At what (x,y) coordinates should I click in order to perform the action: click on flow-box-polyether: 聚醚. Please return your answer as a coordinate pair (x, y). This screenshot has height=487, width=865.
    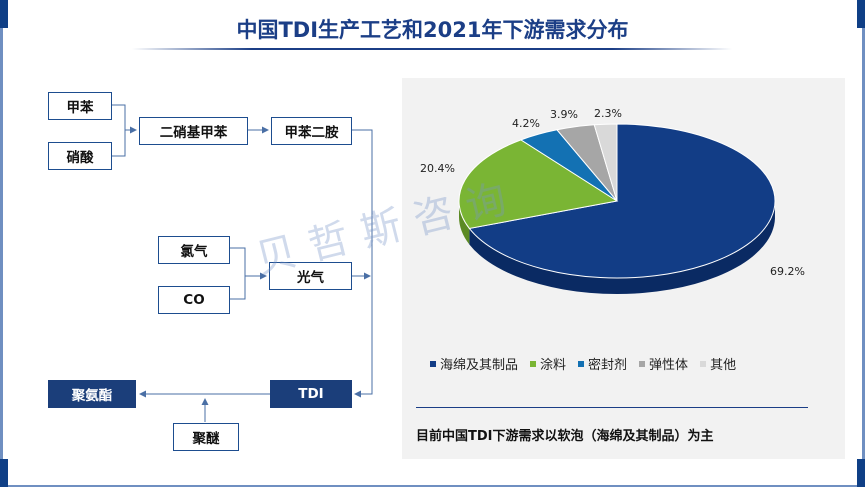
    Looking at the image, I should click on (206, 437).